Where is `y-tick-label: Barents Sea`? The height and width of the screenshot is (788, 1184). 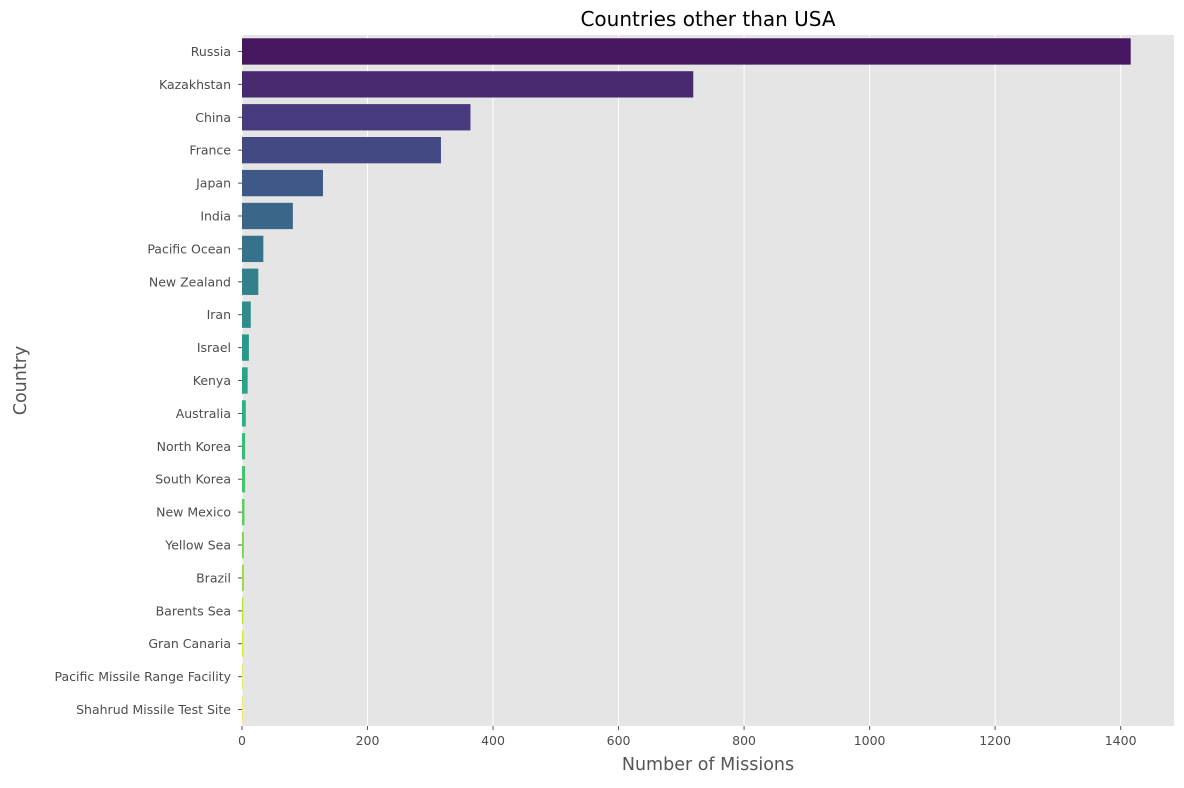
y-tick-label: Barents Sea is located at coordinates (193, 610).